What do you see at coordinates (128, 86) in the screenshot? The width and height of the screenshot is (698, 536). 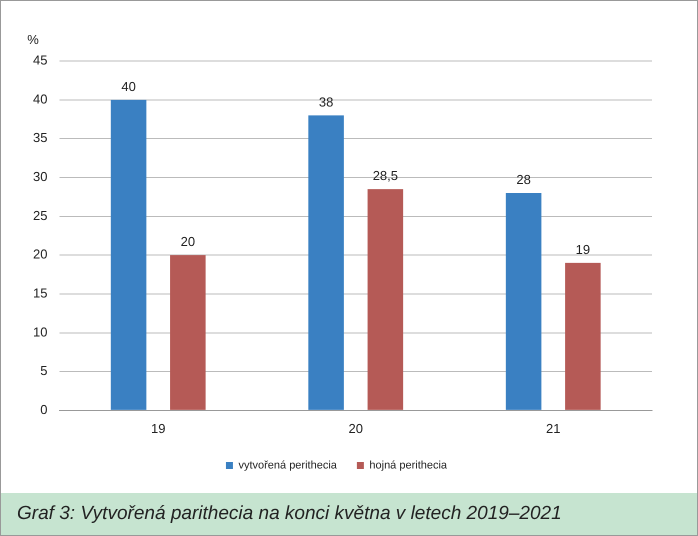 I see `data-label: 40` at bounding box center [128, 86].